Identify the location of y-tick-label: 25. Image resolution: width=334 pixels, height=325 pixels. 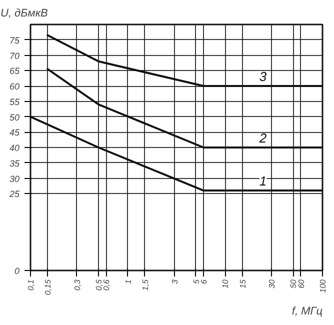
(14, 194).